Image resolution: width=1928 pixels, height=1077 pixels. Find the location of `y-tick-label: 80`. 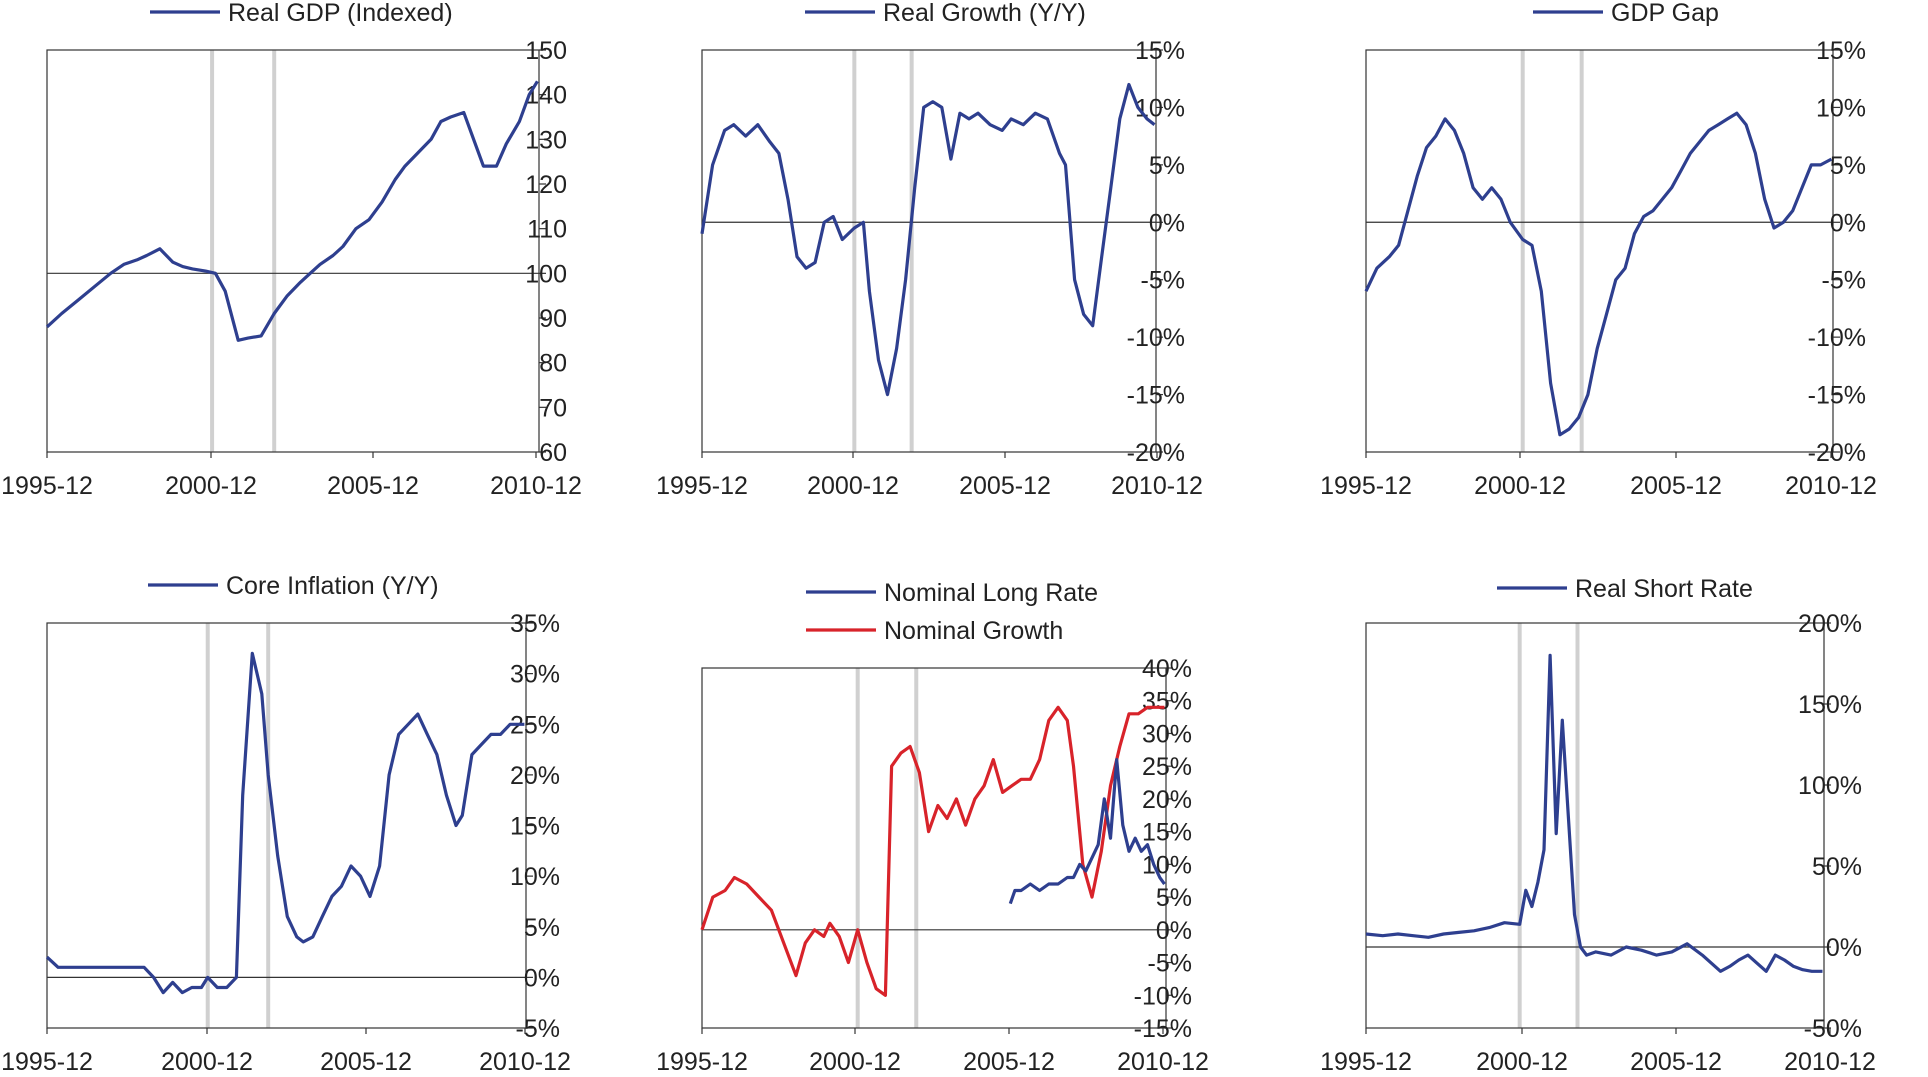

y-tick-label: 80 is located at coordinates (553, 364).